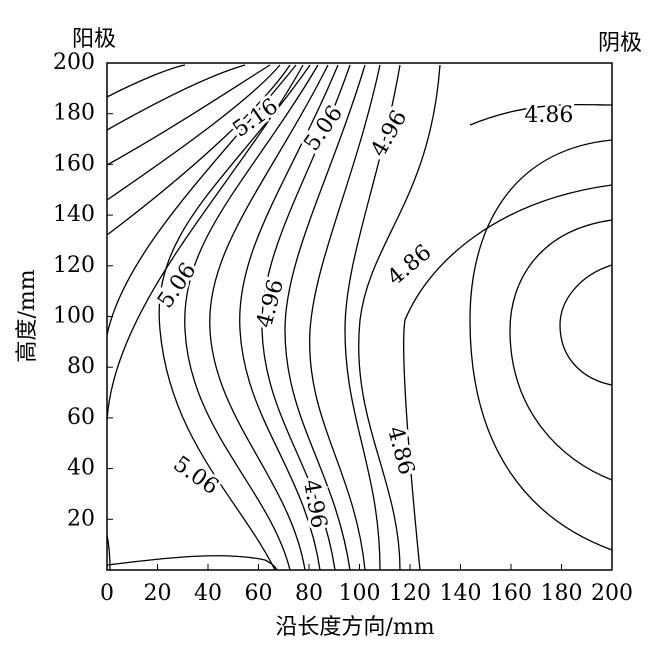 The width and height of the screenshot is (666, 655). What do you see at coordinates (81, 366) in the screenshot?
I see `y-tick-label: 80` at bounding box center [81, 366].